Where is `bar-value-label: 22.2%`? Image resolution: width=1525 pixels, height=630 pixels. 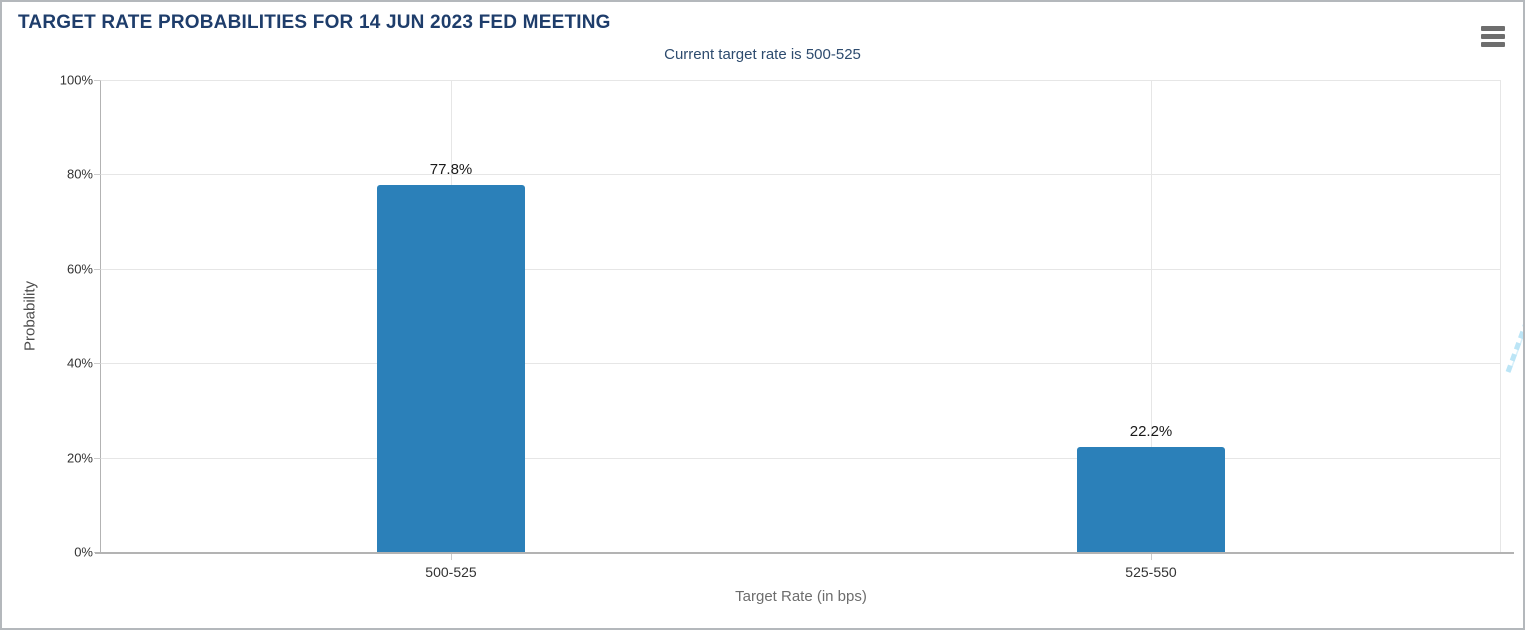
bar-value-label: 22.2% is located at coordinates (1151, 432).